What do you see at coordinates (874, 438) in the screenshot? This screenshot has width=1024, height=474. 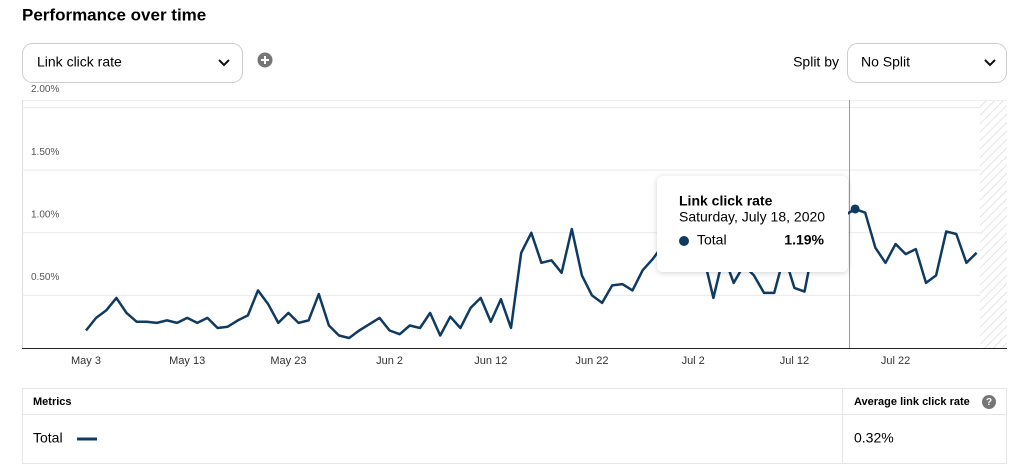 I see `row-value: 0.32%` at bounding box center [874, 438].